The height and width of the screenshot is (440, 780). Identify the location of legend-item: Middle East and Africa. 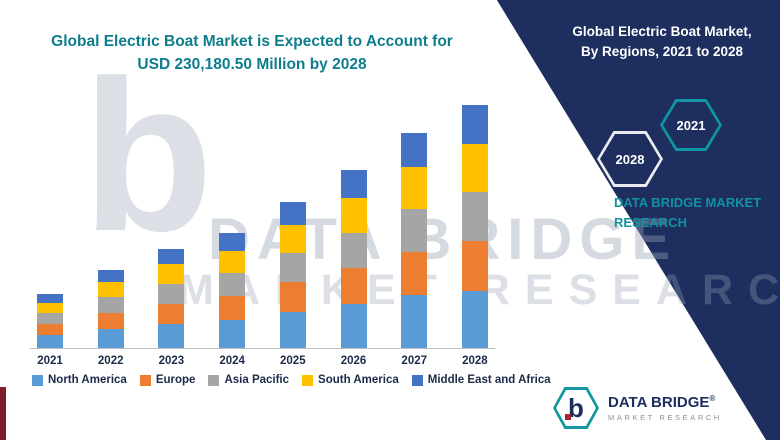
(481, 380).